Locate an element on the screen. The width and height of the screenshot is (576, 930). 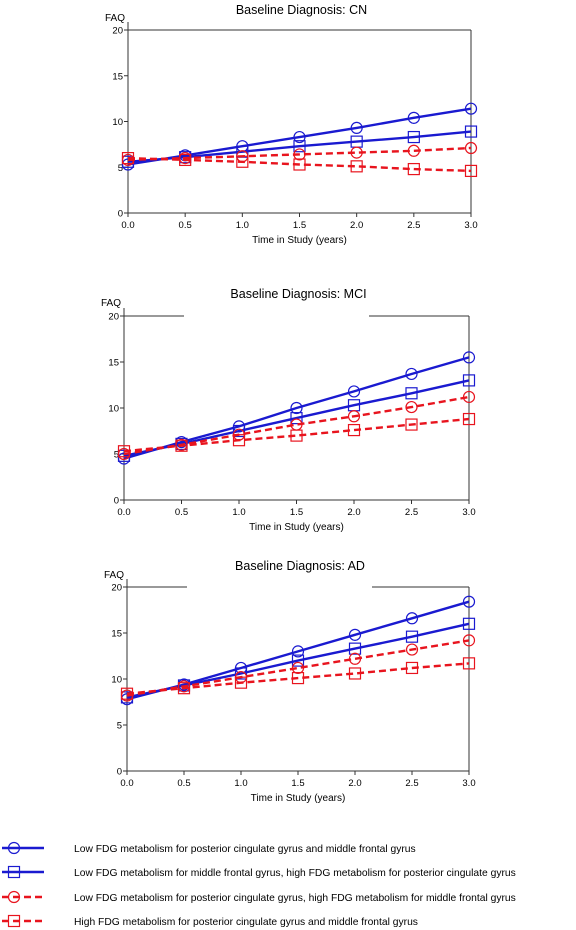
chart-title: Baseline Diagnosis: AD is located at coordinates (300, 566).